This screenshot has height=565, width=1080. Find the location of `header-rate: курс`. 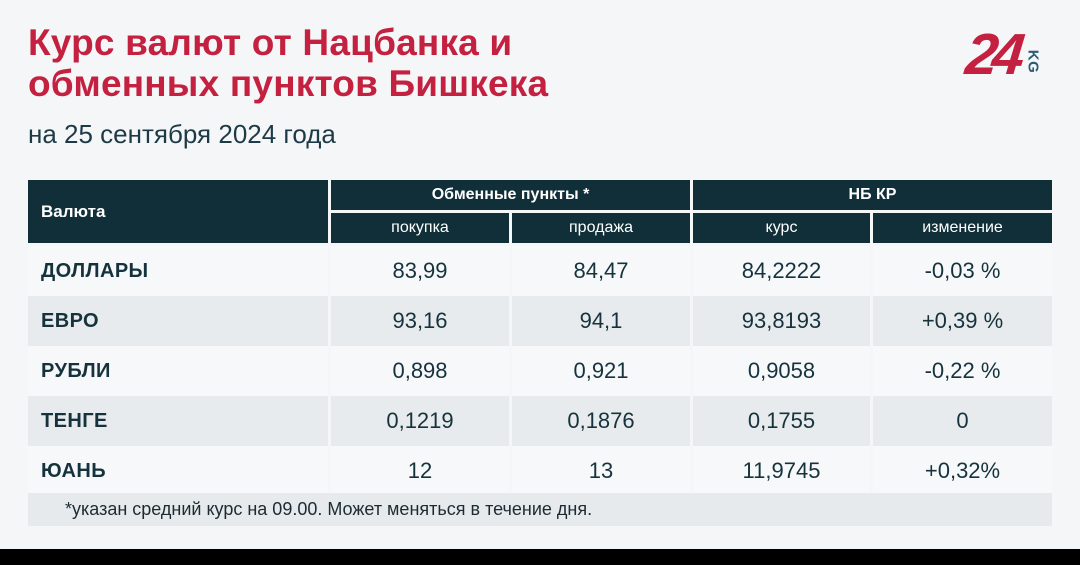

header-rate: курс is located at coordinates (781, 228).